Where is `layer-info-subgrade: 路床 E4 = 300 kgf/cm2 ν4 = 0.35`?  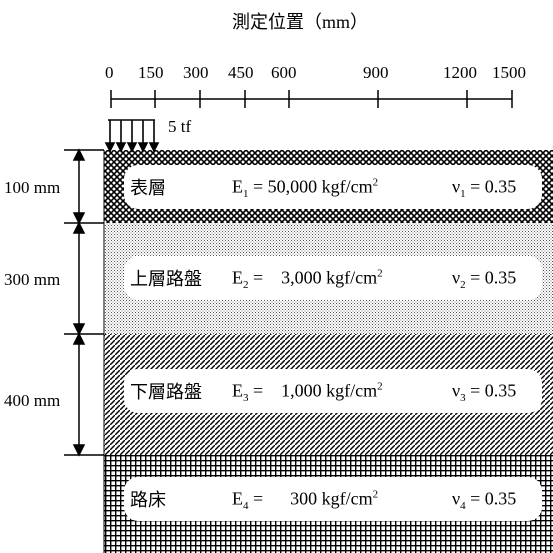 layer-info-subgrade: 路床 E4 = 300 kgf/cm2 ν4 = 0.35 is located at coordinates (333, 499).